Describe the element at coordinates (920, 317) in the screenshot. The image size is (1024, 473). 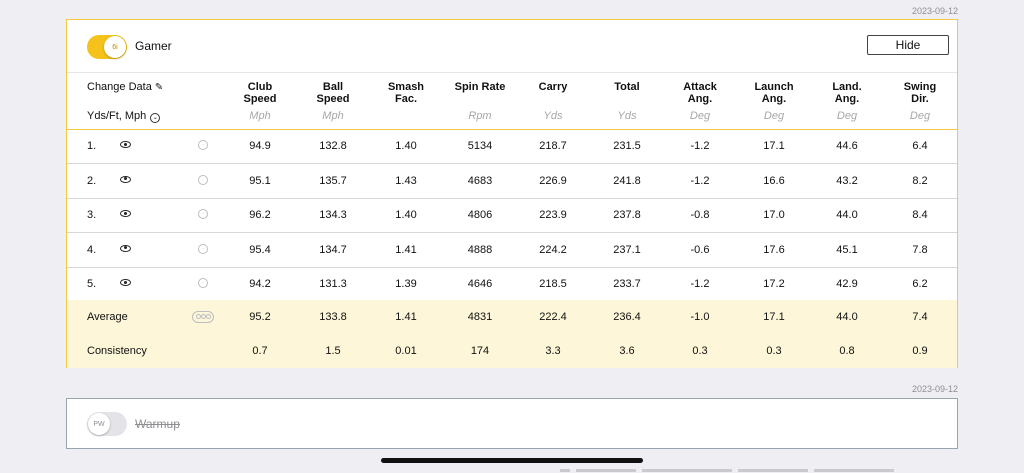
I see `value-cell: 7.4` at that location.